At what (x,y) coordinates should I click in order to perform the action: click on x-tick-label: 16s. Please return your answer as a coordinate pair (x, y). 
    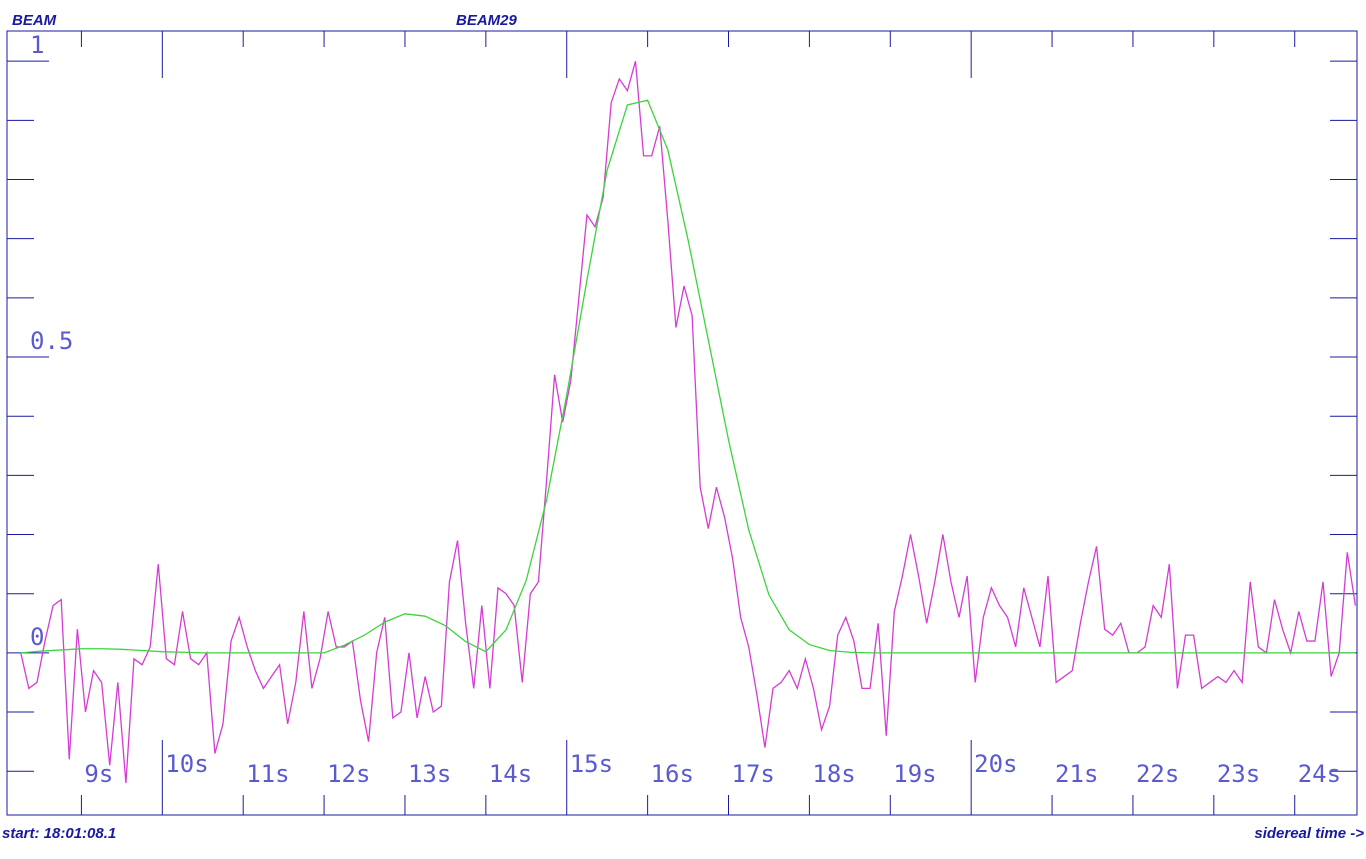
    Looking at the image, I should click on (672, 774).